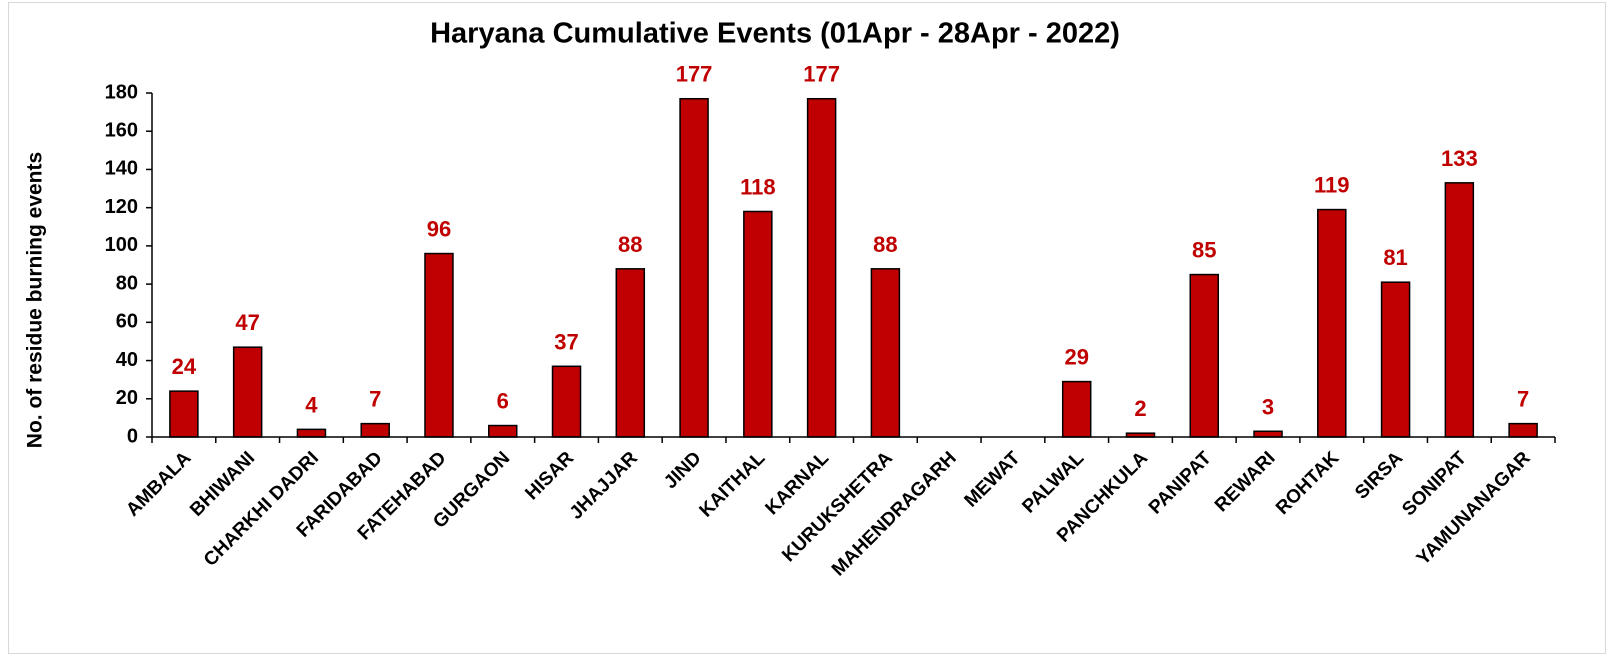  Describe the element at coordinates (121, 131) in the screenshot. I see `y-tick-label: 160` at that location.